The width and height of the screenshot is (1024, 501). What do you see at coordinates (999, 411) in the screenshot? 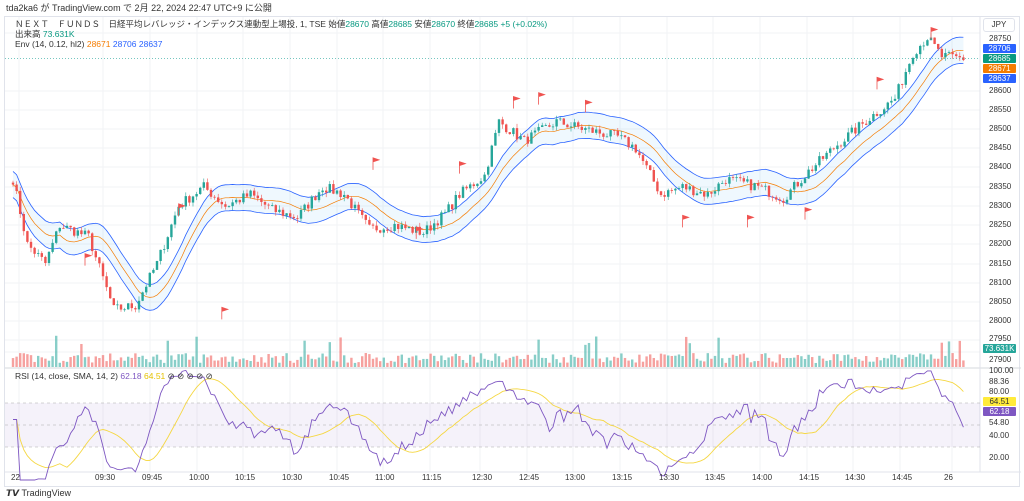
I see `rsi-badge: 62.18` at bounding box center [999, 411].